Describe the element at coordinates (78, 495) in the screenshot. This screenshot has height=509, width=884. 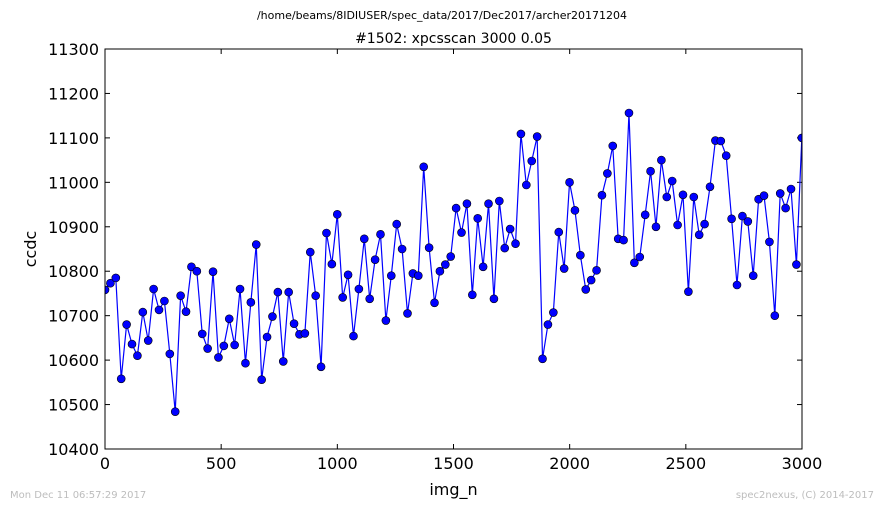
I see `footer-timestamp: Mon Dec 11 06:57:29 2017` at that location.